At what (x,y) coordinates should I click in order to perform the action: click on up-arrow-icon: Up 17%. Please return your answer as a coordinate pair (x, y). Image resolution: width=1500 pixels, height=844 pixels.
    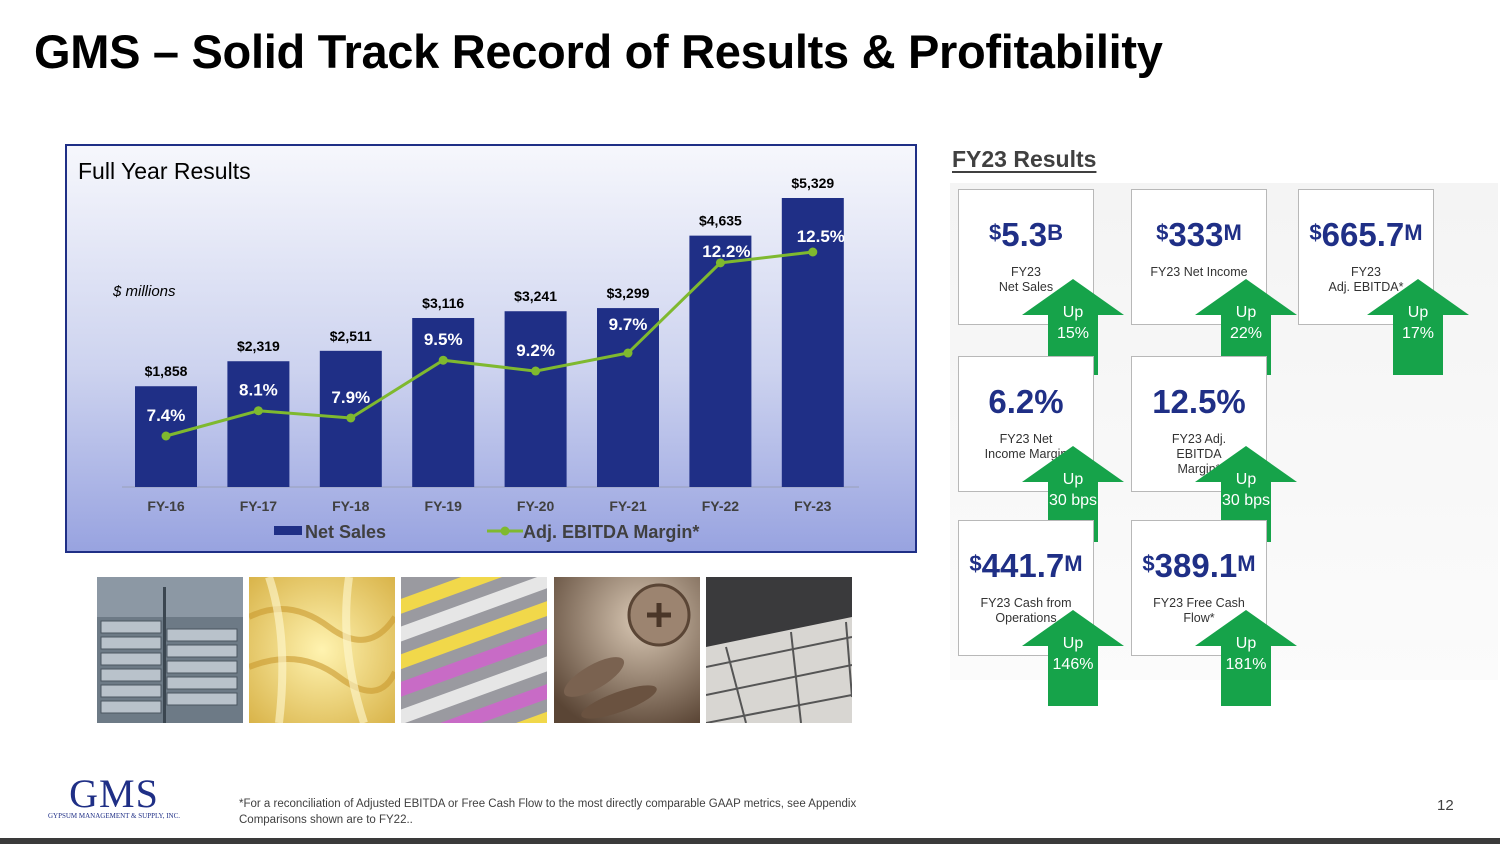
    Looking at the image, I should click on (1418, 327).